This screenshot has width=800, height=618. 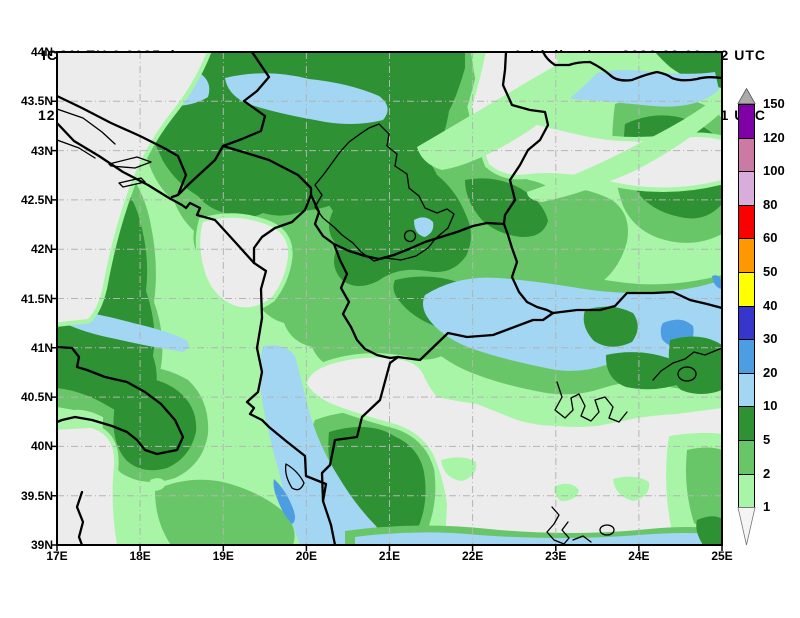 I want to click on lat-label: 40.5N, so click(x=36, y=397).